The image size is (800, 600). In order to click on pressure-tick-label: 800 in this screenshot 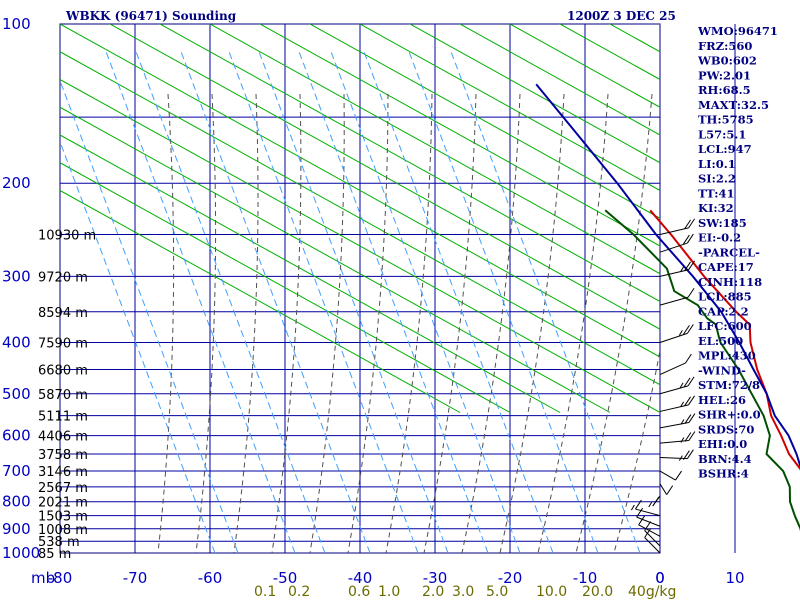, I will do `click(16, 502)`.